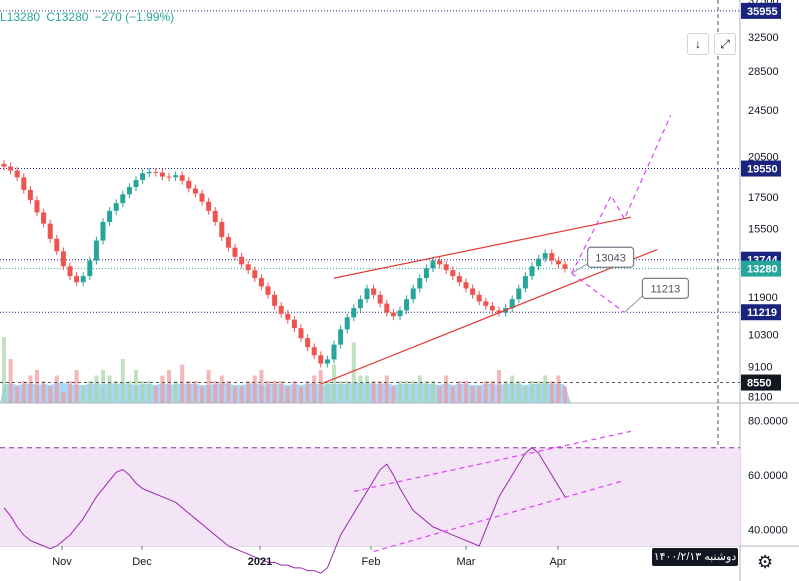  Describe the element at coordinates (603, 260) in the screenshot. I see `callout-13043: 13043` at that location.